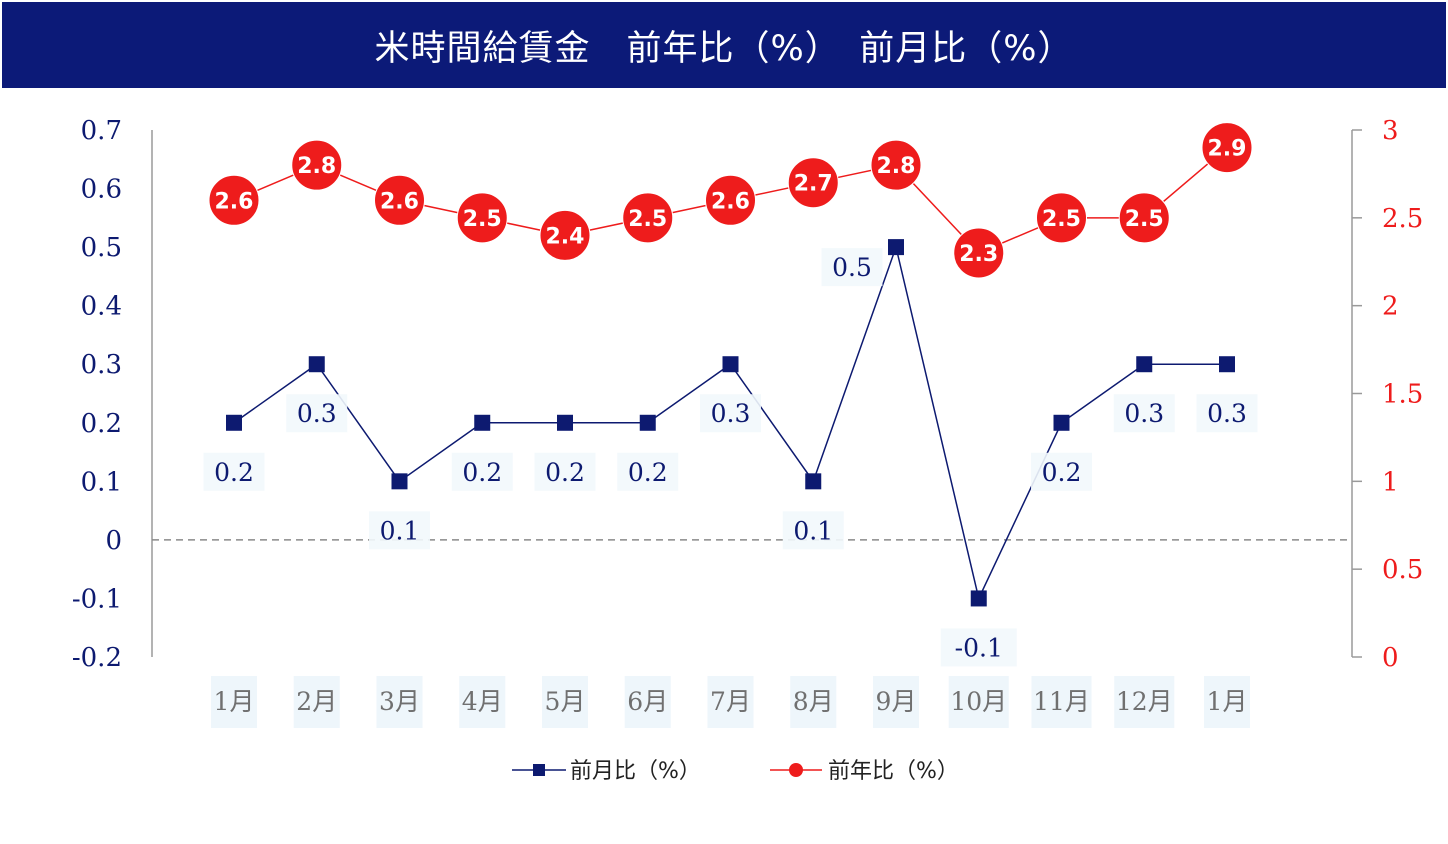  I want to click on legend-label-yoy: 前年比（%）, so click(893, 771).